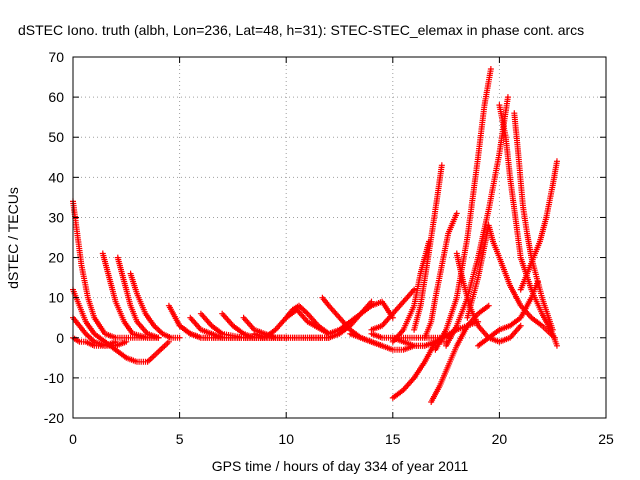 The width and height of the screenshot is (640, 480). Describe the element at coordinates (606, 439) in the screenshot. I see `x-tick-label: 25` at that location.